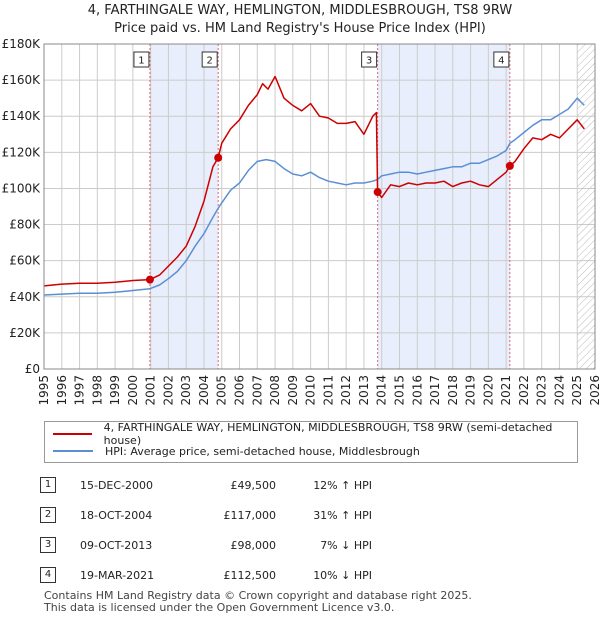 Image resolution: width=600 pixels, height=620 pixels. What do you see at coordinates (453, 390) in the screenshot?
I see `x-tick-label: 2018` at bounding box center [453, 390].